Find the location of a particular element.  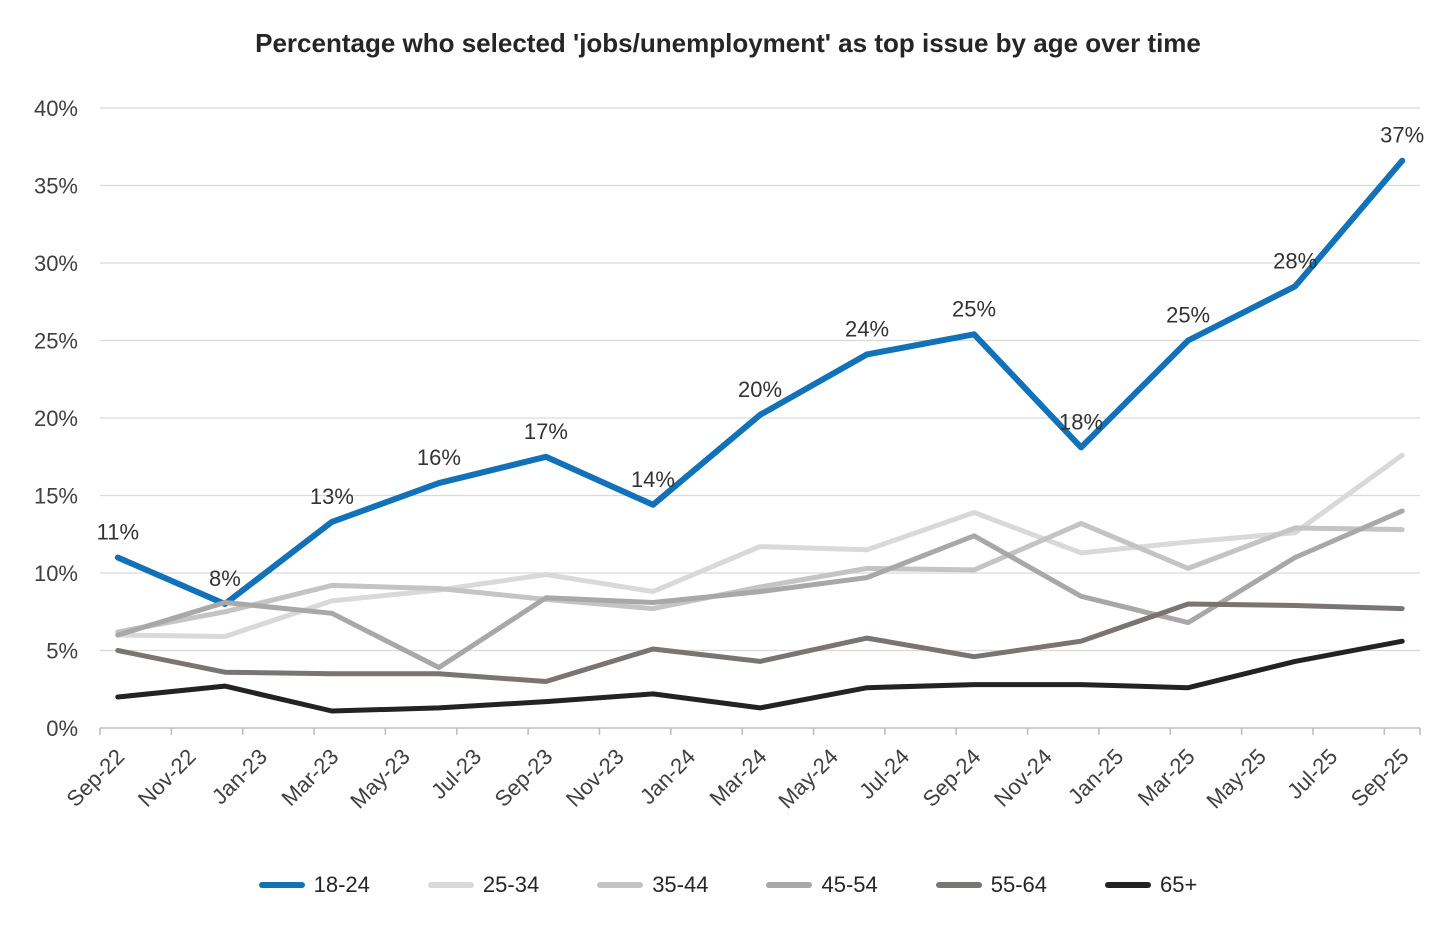

x-axis-tick-label: May-23 is located at coordinates (380, 779).